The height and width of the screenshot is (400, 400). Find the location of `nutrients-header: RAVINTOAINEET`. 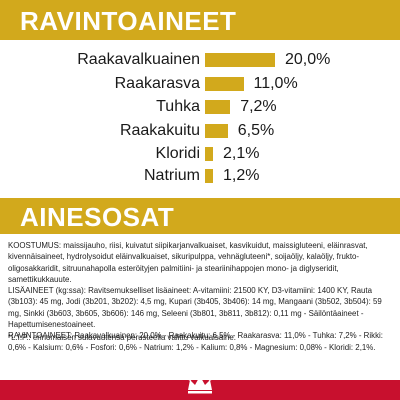

nutrients-header: RAVINTOAINEET is located at coordinates (200, 20).